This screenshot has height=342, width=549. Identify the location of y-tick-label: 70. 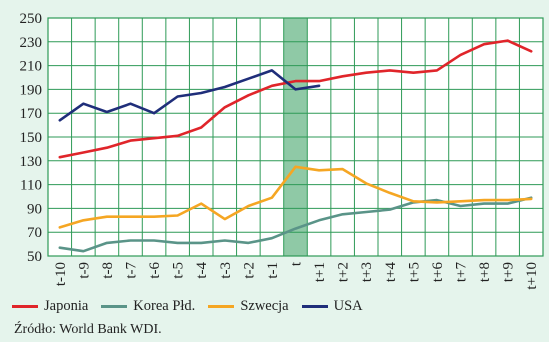
(34, 233).